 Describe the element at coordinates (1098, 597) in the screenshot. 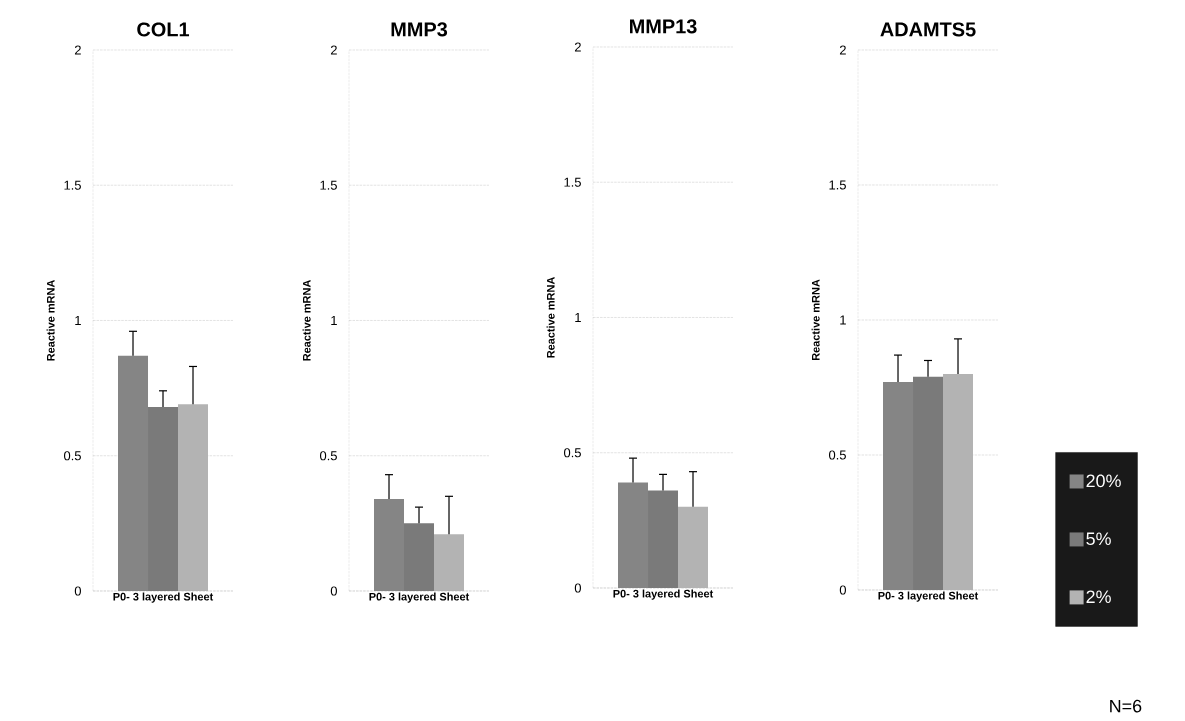

I see `legend-label: 2%` at that location.